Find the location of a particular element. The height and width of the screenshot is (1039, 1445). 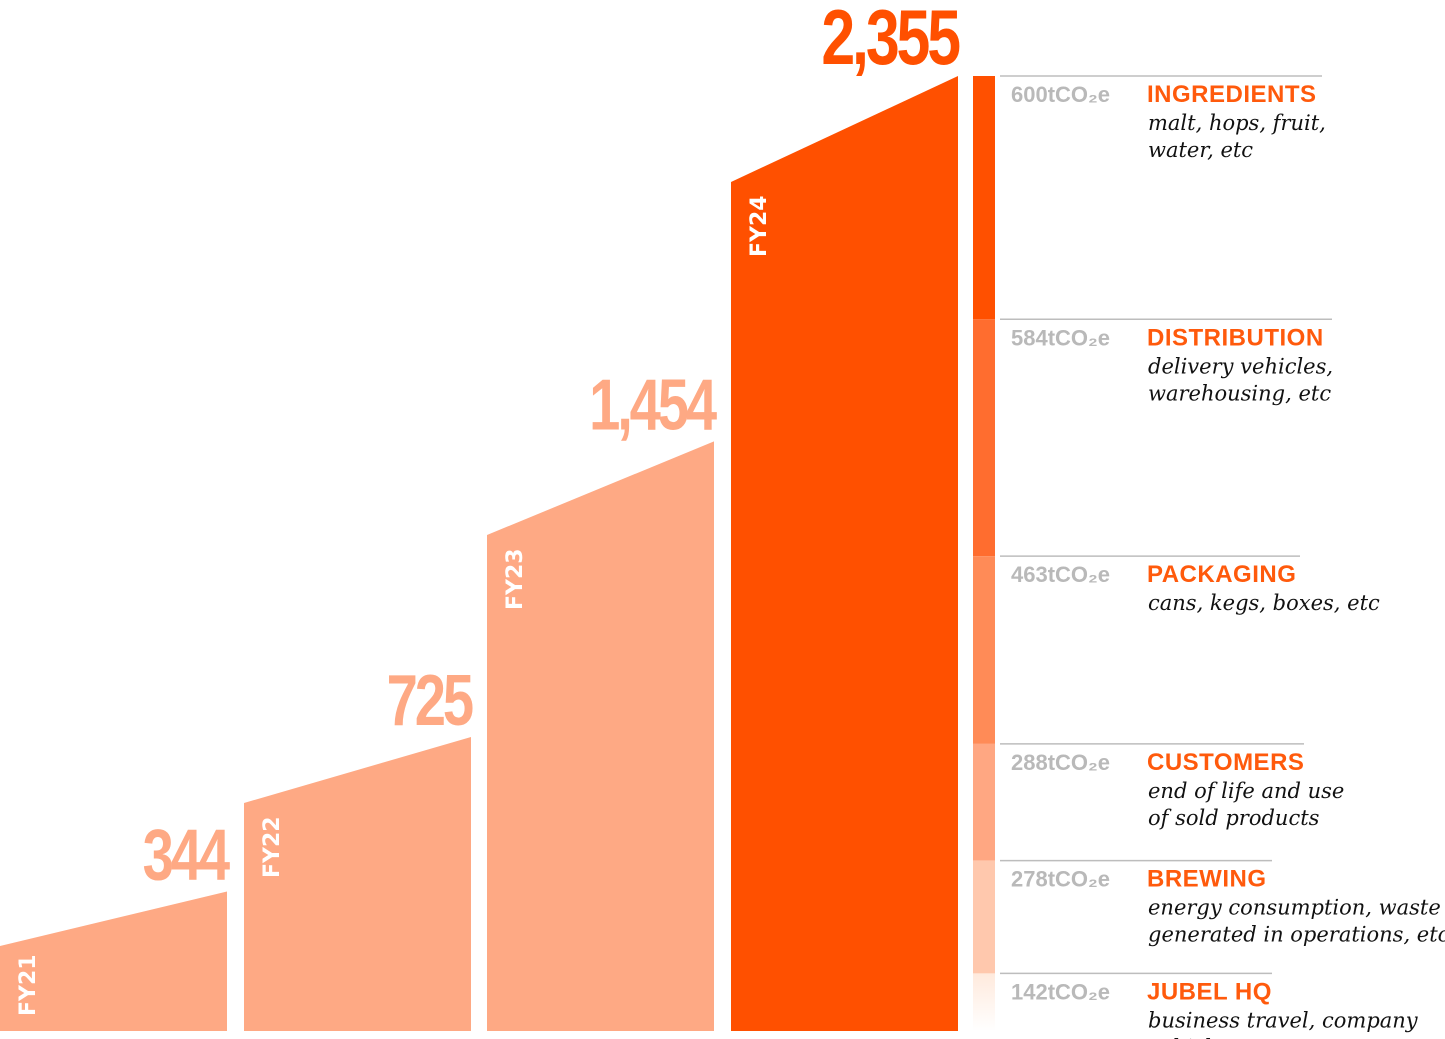

fy-label: FY21 is located at coordinates (28, 985).